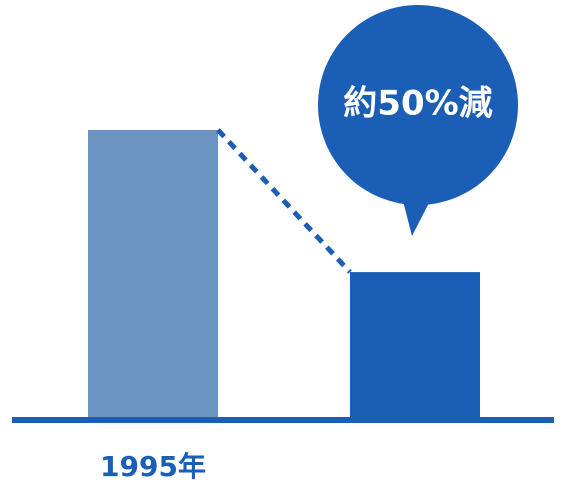 This screenshot has height=486, width=566. I want to click on callout-bubble, so click(418, 105).